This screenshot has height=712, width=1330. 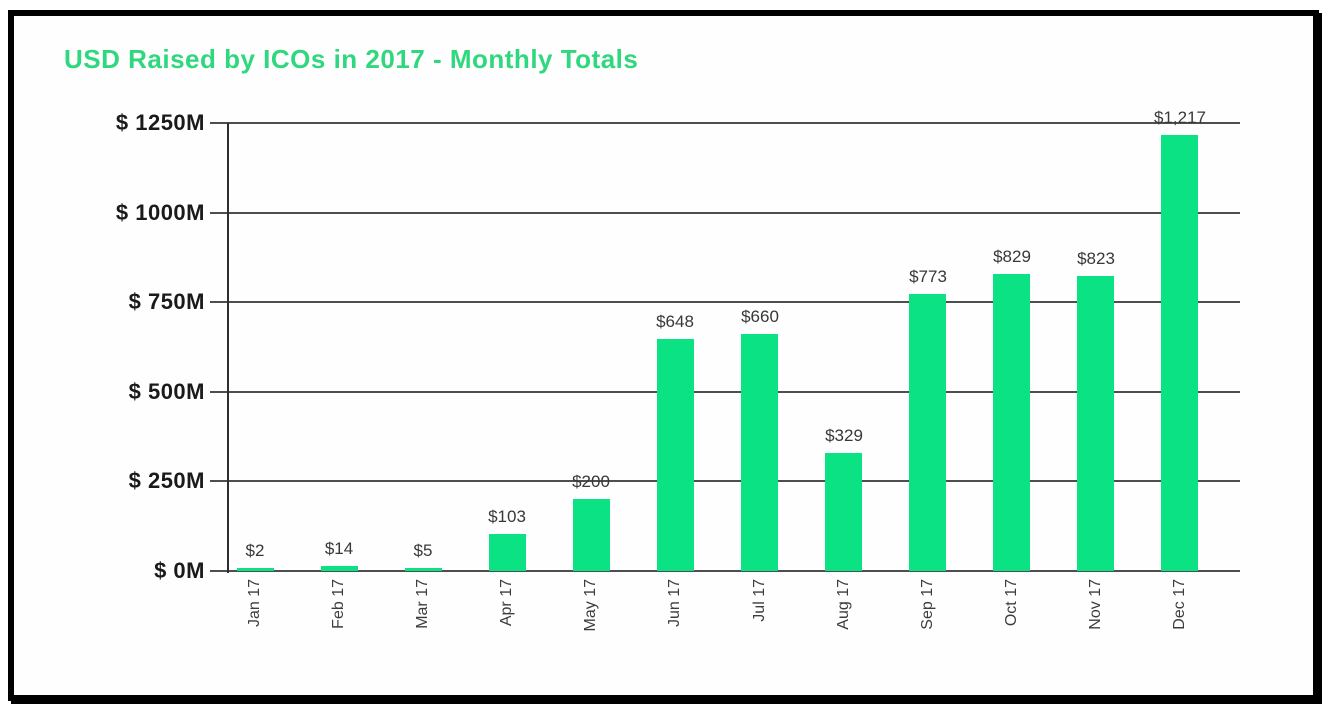 What do you see at coordinates (507, 516) in the screenshot?
I see `bar-value-label-apr-17: $103` at bounding box center [507, 516].